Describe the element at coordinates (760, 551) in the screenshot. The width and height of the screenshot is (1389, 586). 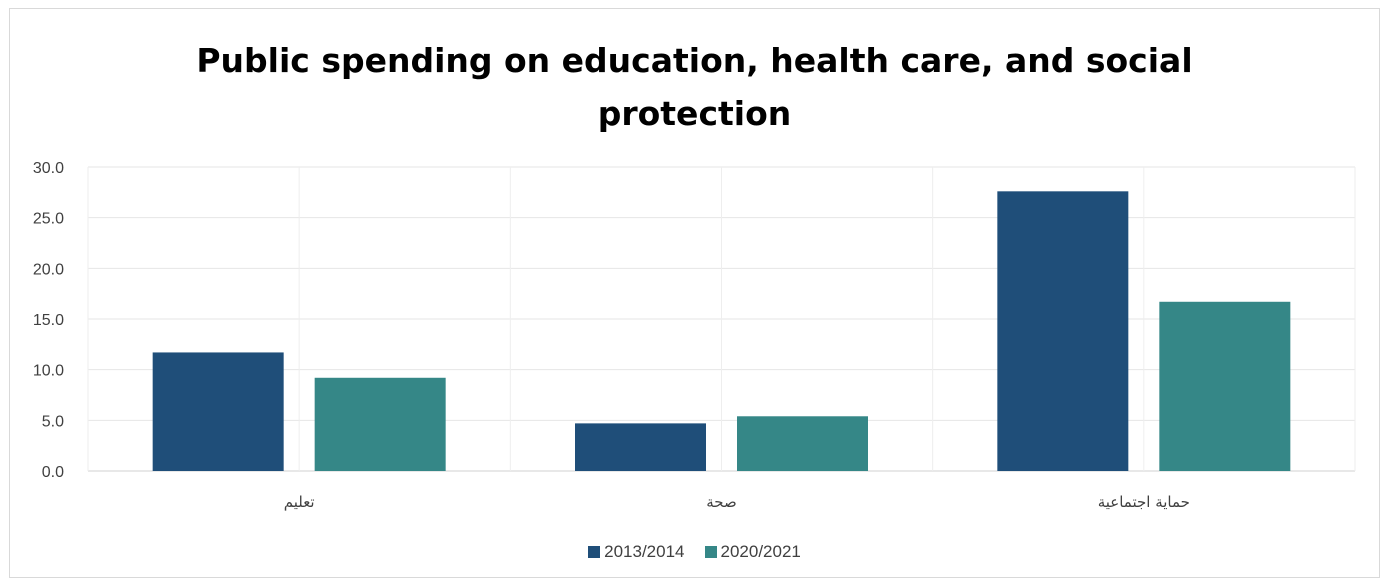
I see `legend-label-series-2: 2020/2021` at that location.